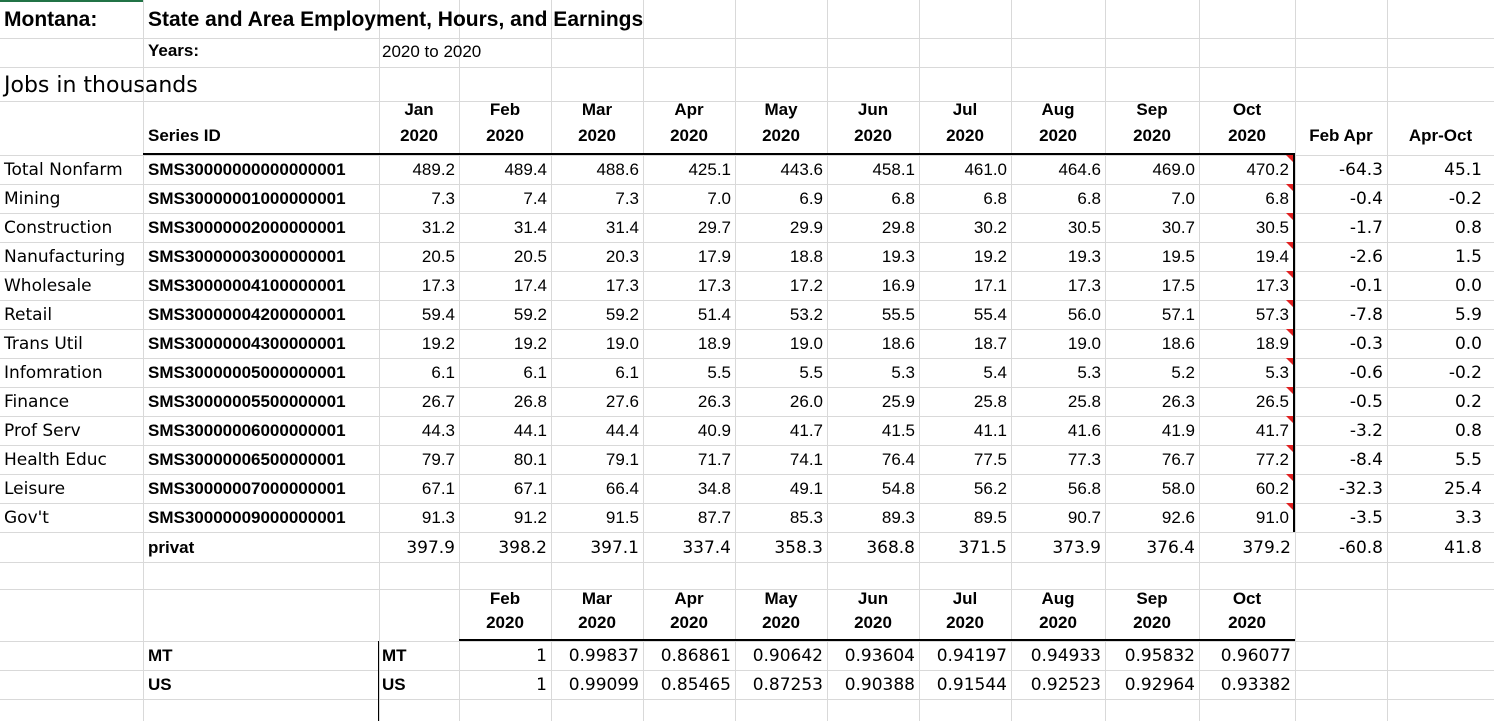 The image size is (1494, 721). What do you see at coordinates (714, 401) in the screenshot?
I see `value-cell: 26.3` at bounding box center [714, 401].